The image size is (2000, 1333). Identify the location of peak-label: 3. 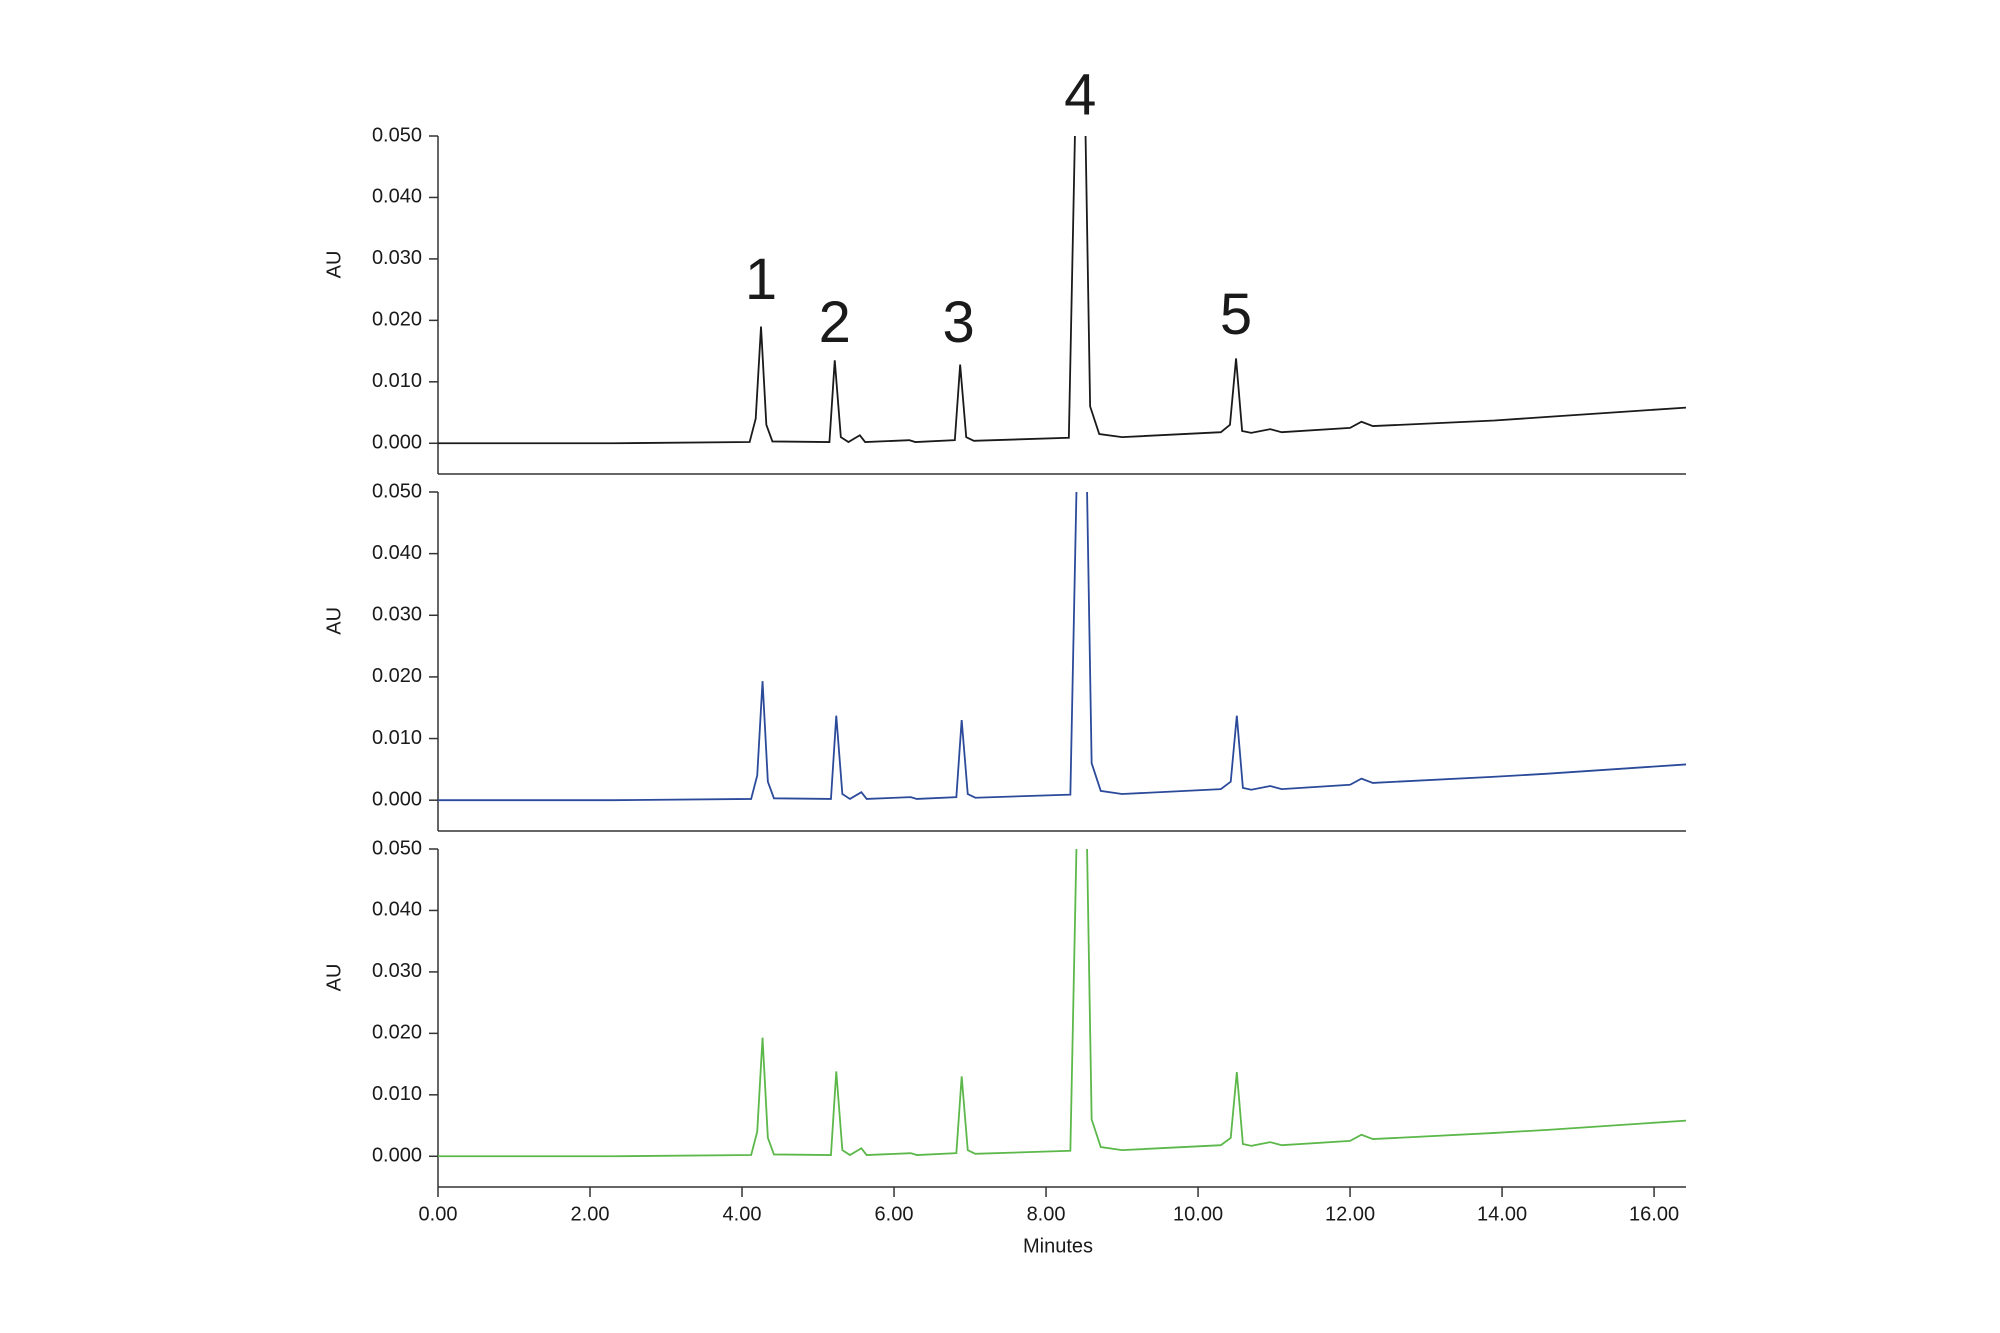
(959, 322).